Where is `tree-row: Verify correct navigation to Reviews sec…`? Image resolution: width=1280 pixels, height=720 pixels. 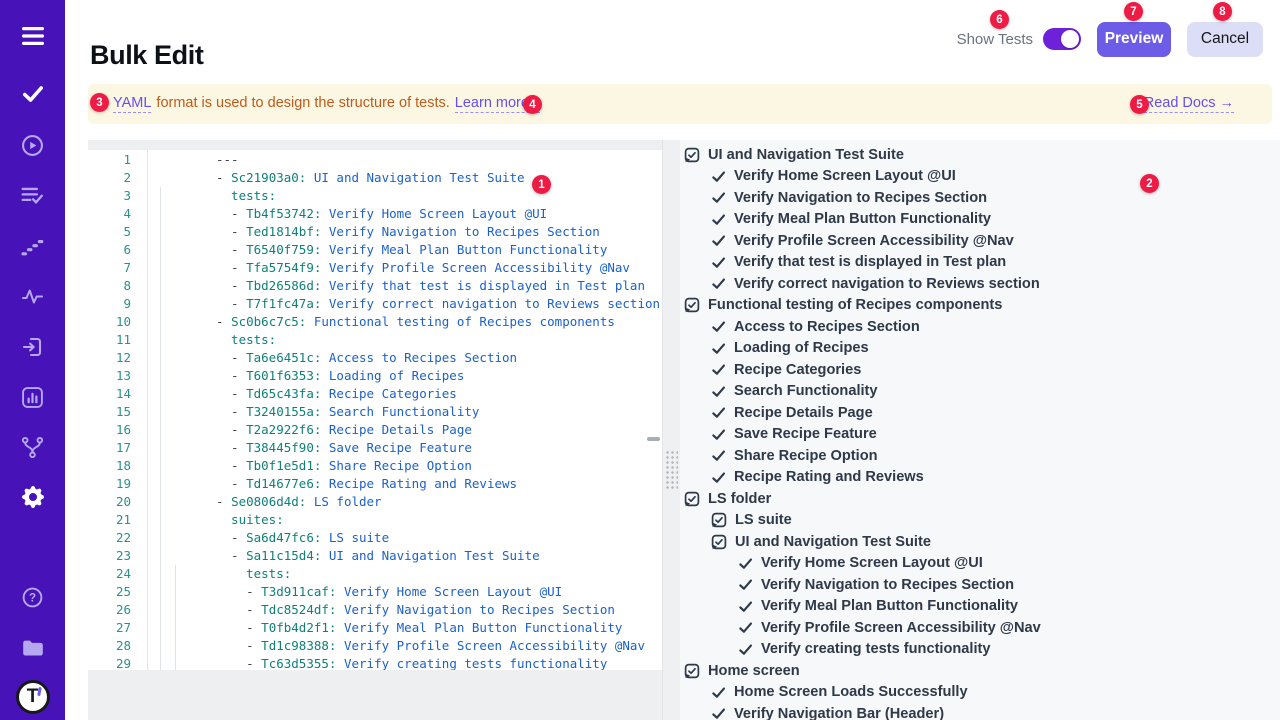
tree-row: Verify correct navigation to Reviews sec… is located at coordinates (980, 284).